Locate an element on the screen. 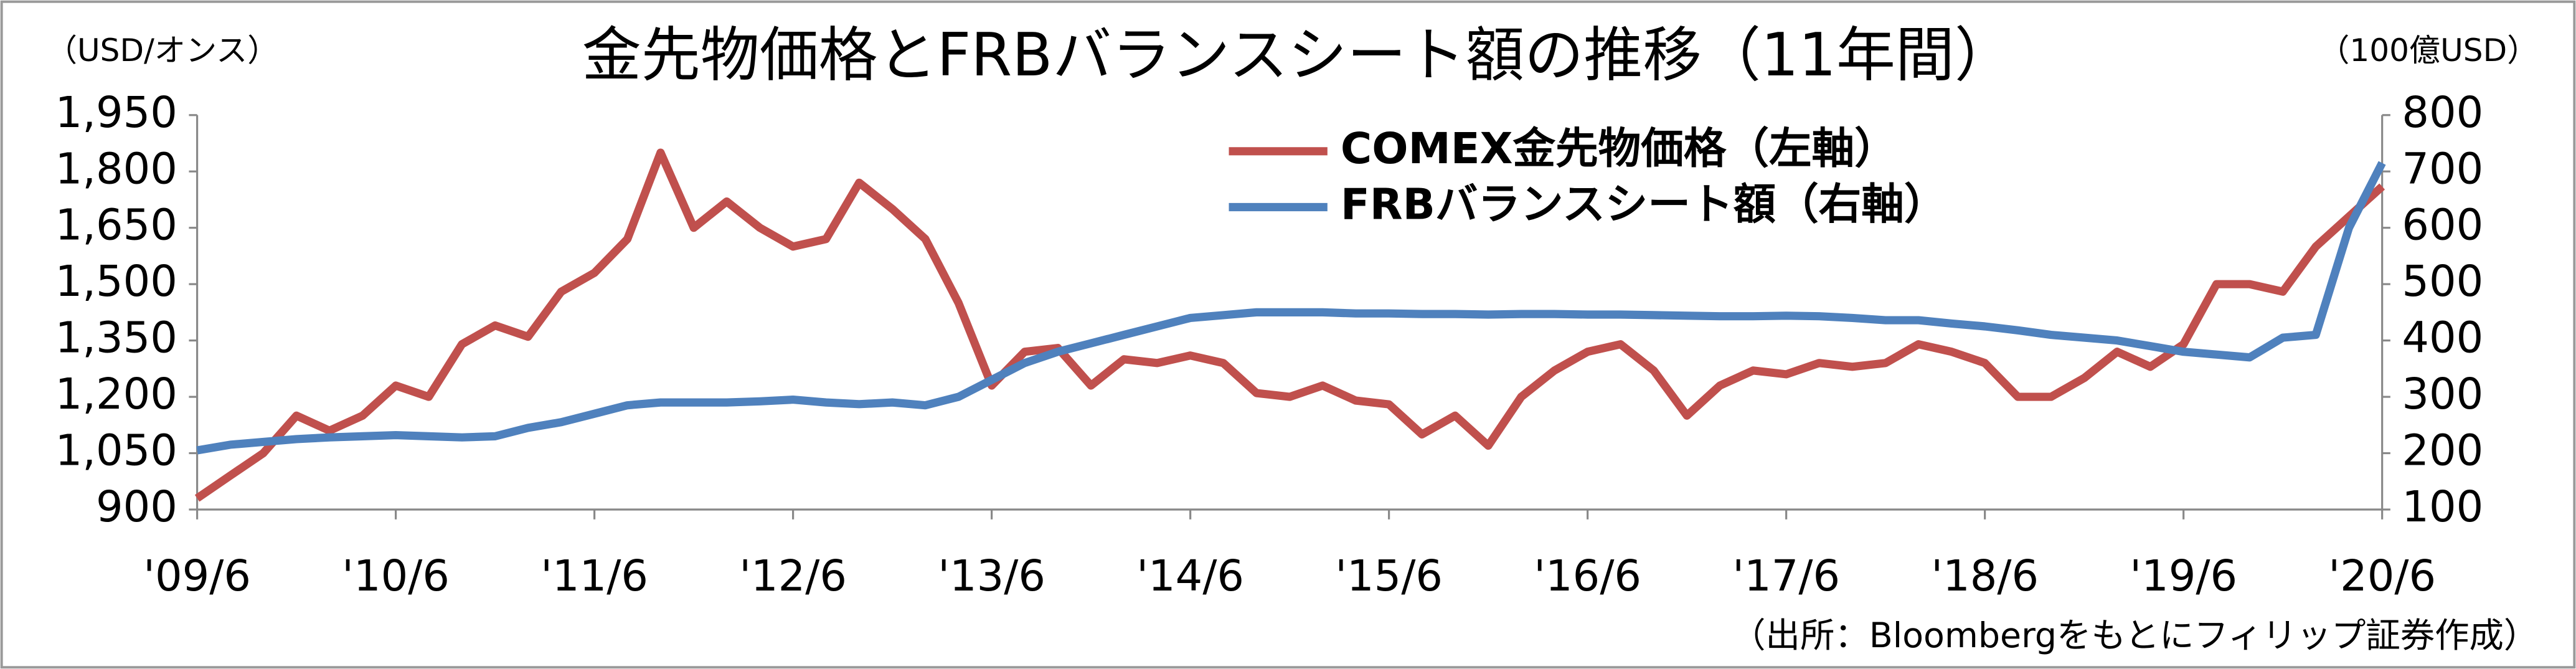 Image resolution: width=2576 pixels, height=669 pixels. y2-axis-label: （100億USD） is located at coordinates (2428, 50).